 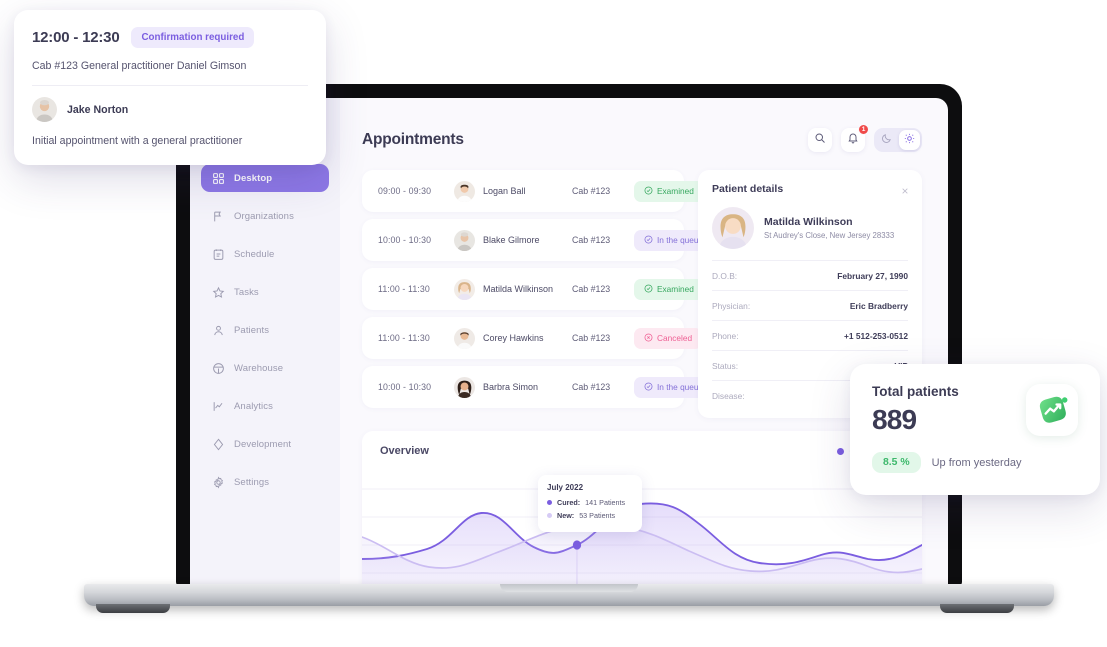 What do you see at coordinates (725, 275) in the screenshot?
I see `field-label: D.O.B:` at bounding box center [725, 275].